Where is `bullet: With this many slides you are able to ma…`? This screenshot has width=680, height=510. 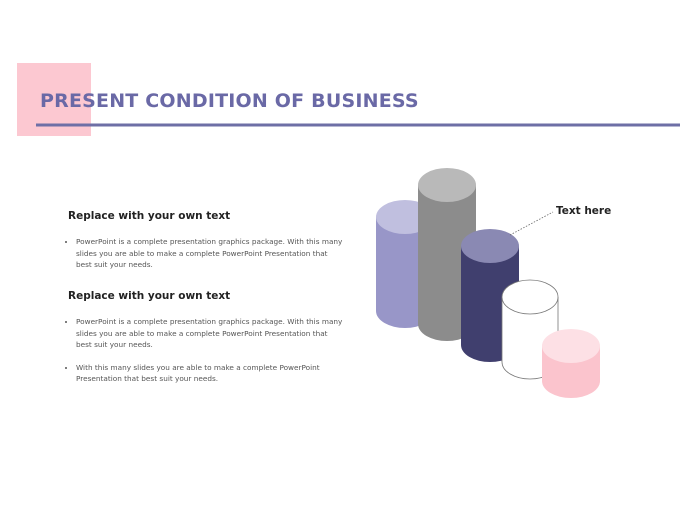
bullet: With this many slides you are able to ma… is located at coordinates (210, 373).